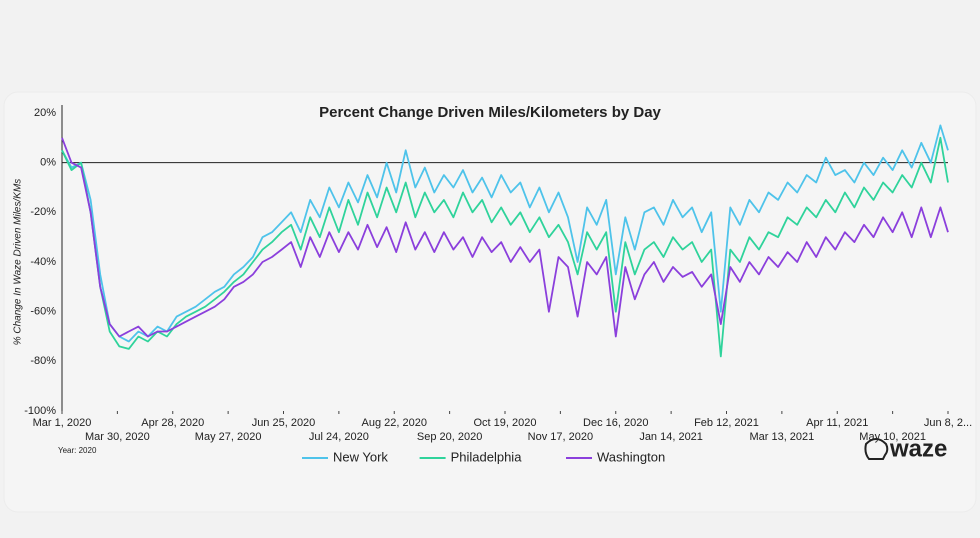 This screenshot has width=980, height=538. What do you see at coordinates (339, 437) in the screenshot?
I see `x-tick-label: Jul 24, 2020` at bounding box center [339, 437].